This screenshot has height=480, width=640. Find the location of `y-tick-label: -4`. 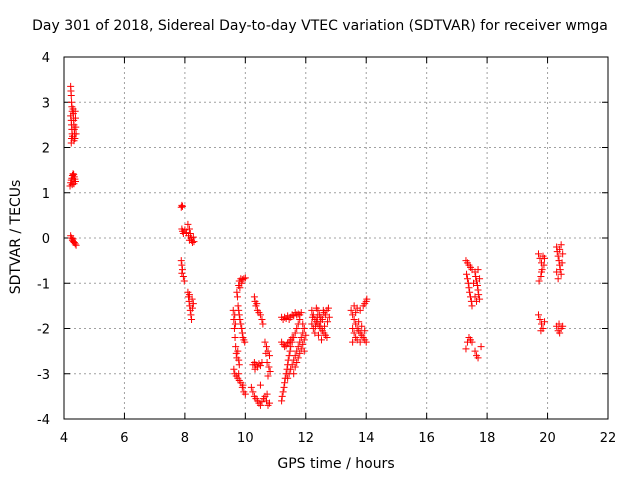

y-tick-label: -4 is located at coordinates (43, 420).